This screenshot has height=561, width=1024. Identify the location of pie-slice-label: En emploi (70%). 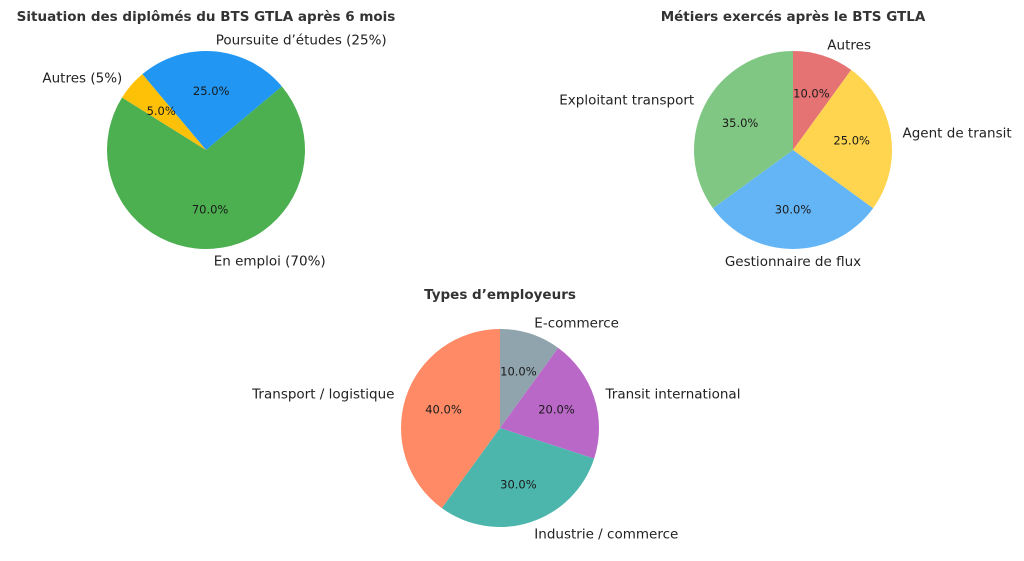
(270, 262).